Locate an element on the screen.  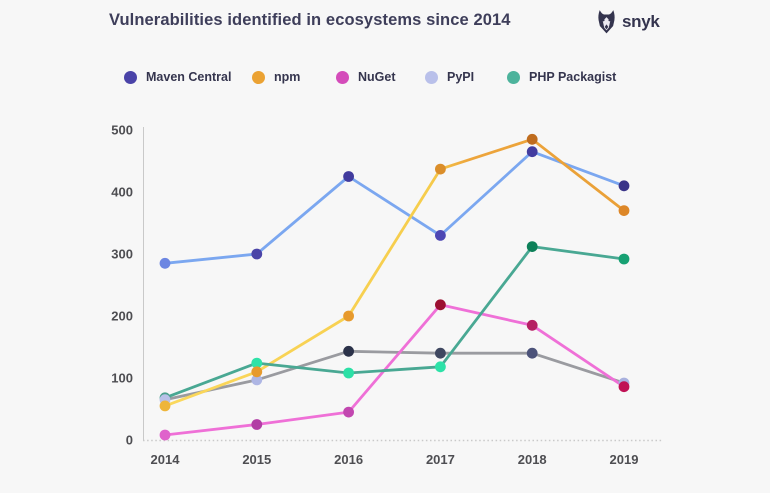
marker-nuget-2016 is located at coordinates (348, 412).